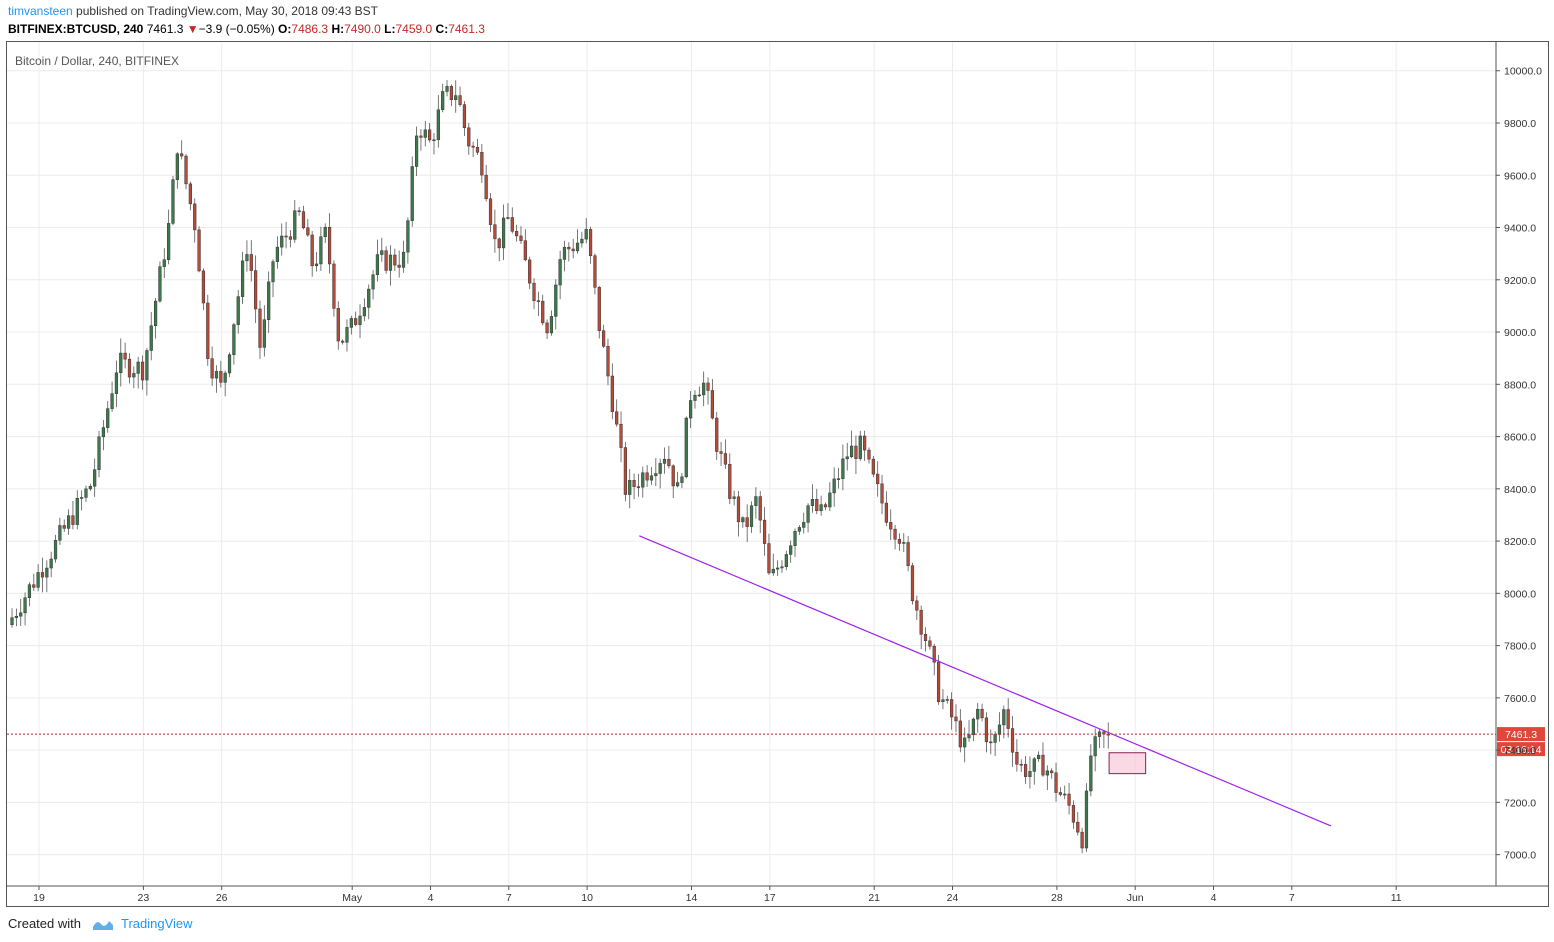 This screenshot has width=1554, height=942. What do you see at coordinates (285, 29) in the screenshot?
I see `open-label: O:` at bounding box center [285, 29].